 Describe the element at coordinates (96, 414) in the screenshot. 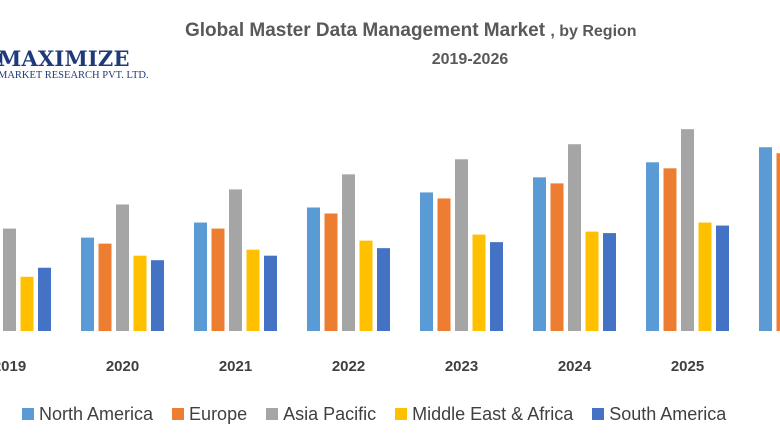

I see `legend-label: North America` at that location.